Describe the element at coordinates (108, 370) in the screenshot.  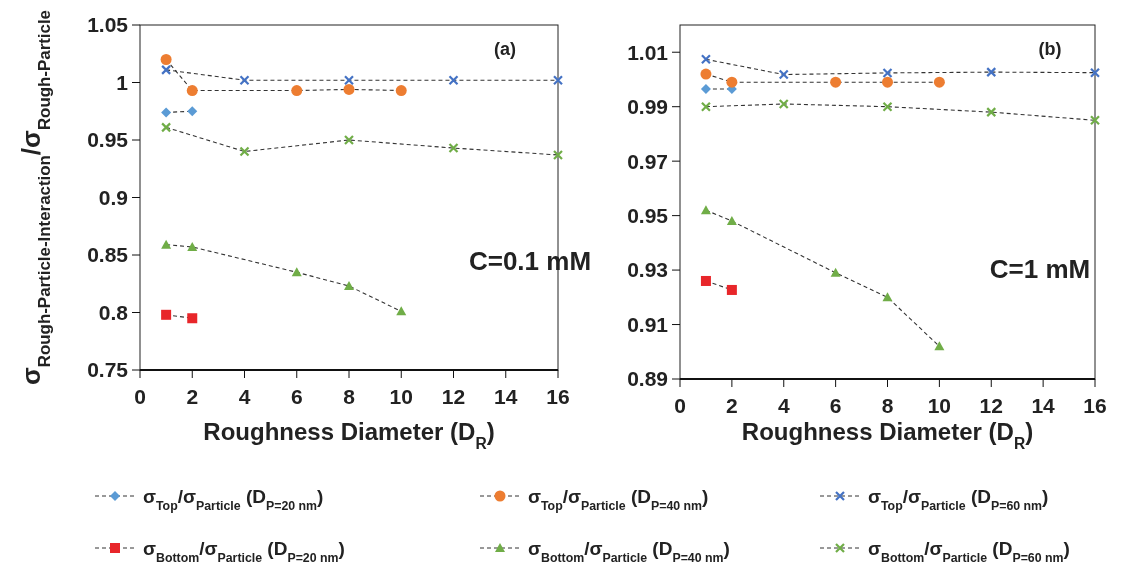
I see `y-tick-label: 0.75` at that location.